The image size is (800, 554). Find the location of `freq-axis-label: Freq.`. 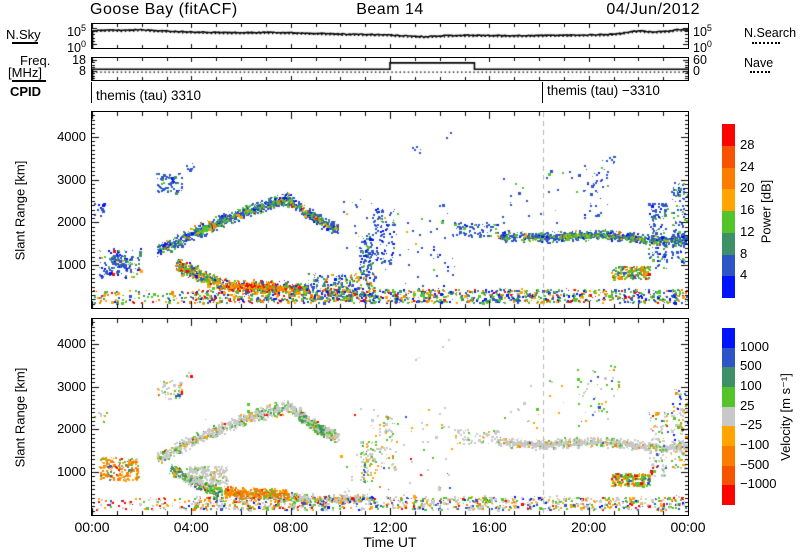

freq-axis-label: Freq. is located at coordinates (35, 60).